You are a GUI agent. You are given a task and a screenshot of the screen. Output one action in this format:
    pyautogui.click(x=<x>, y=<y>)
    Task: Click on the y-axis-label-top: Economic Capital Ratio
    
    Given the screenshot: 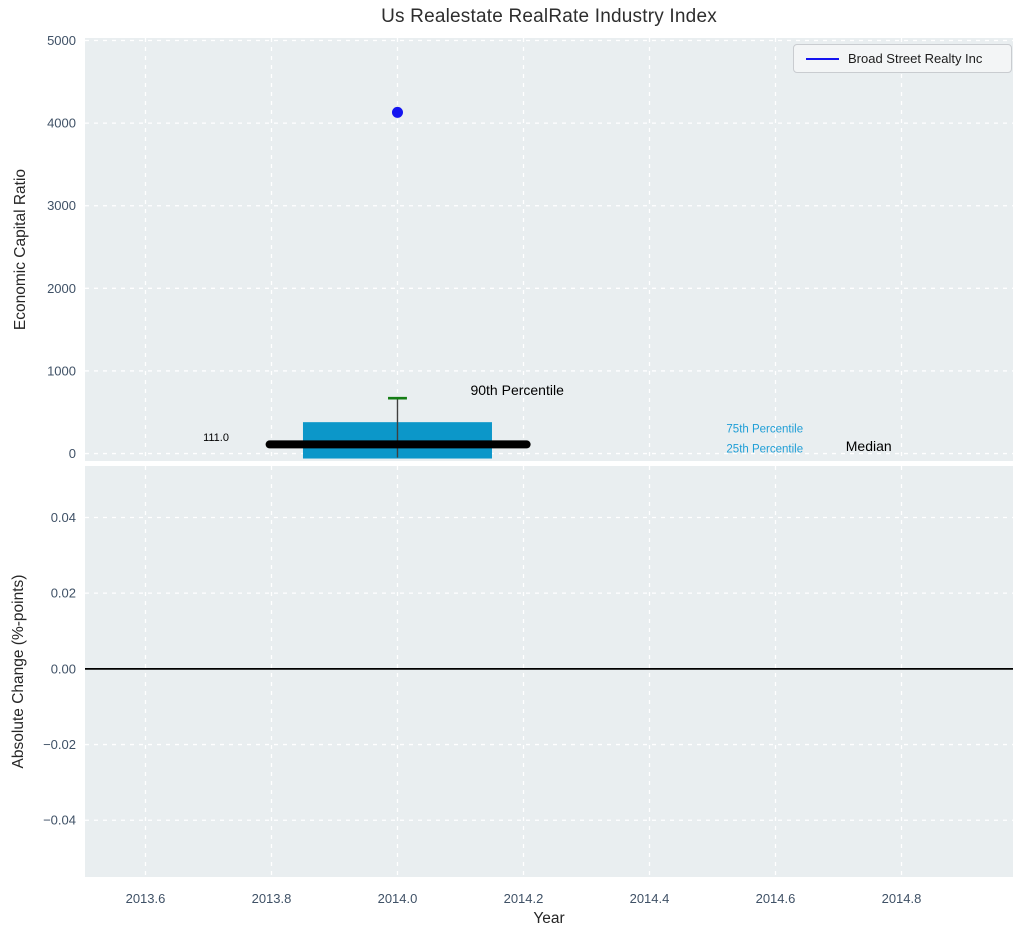 What is the action you would take?
    pyautogui.click(x=20, y=249)
    